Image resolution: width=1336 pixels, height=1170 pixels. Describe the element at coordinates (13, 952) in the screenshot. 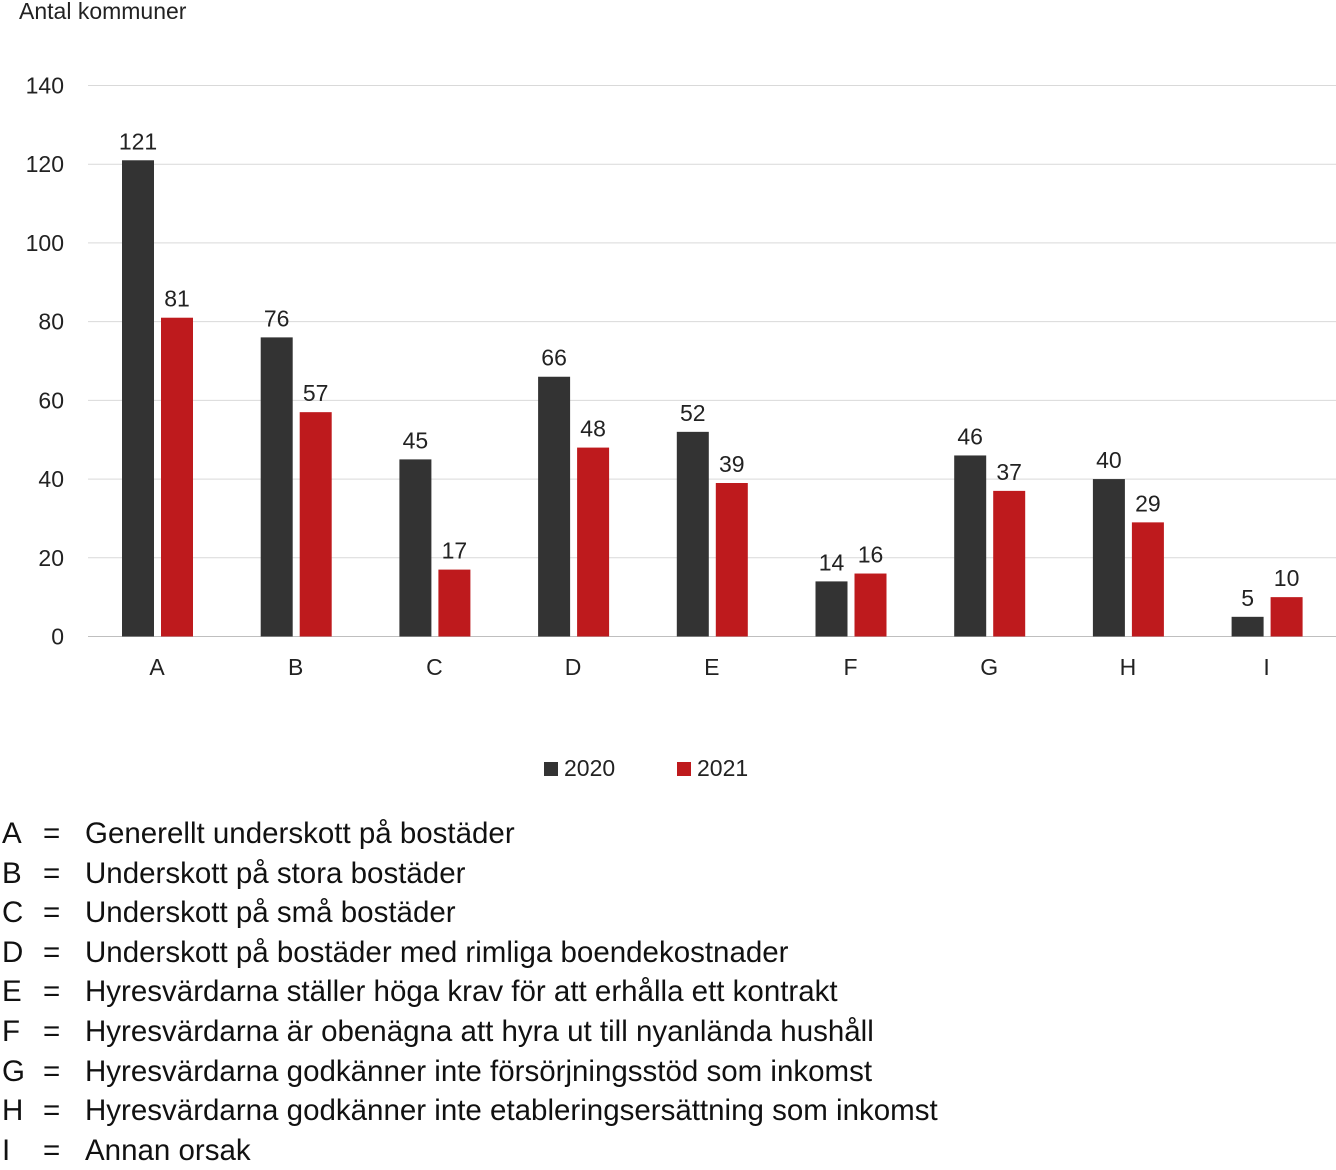

I see `key-letter: D` at that location.